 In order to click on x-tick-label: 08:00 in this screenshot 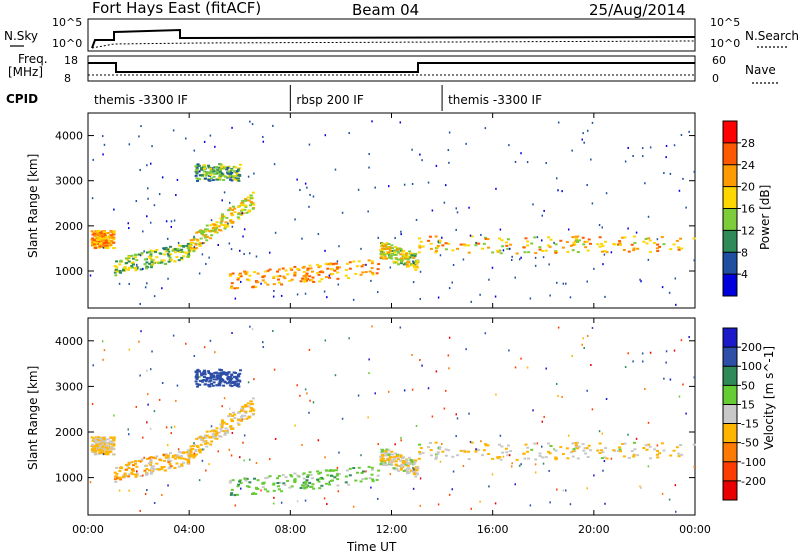, I will do `click(290, 529)`.